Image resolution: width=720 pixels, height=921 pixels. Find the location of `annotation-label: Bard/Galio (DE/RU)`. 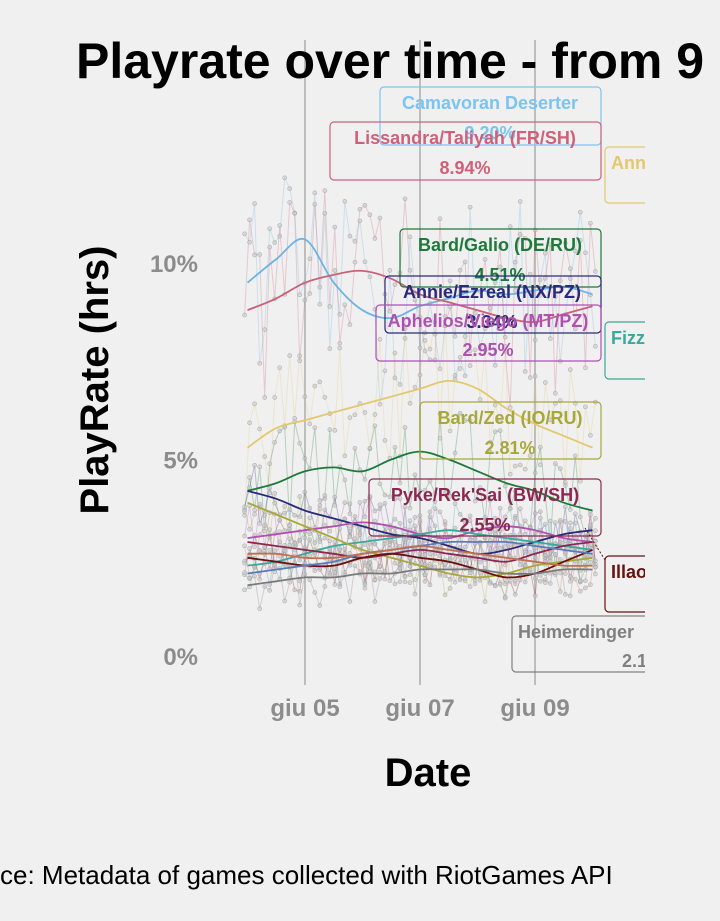

annotation-label: Bard/Galio (DE/RU) is located at coordinates (500, 245).